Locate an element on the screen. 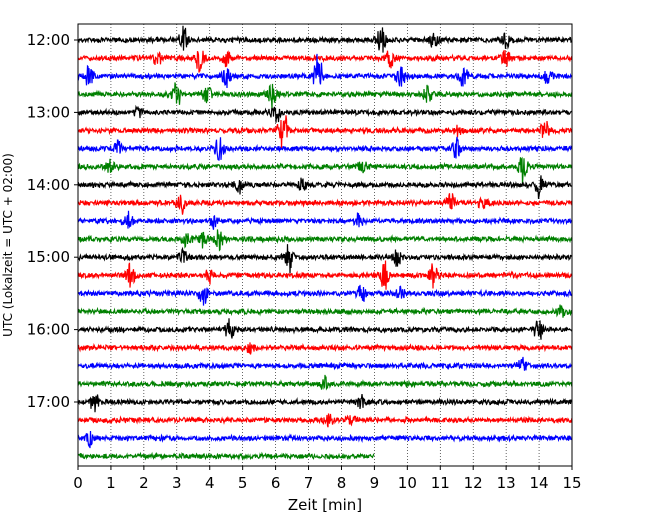 The image size is (650, 524). x-tick-label: 14 is located at coordinates (539, 483).